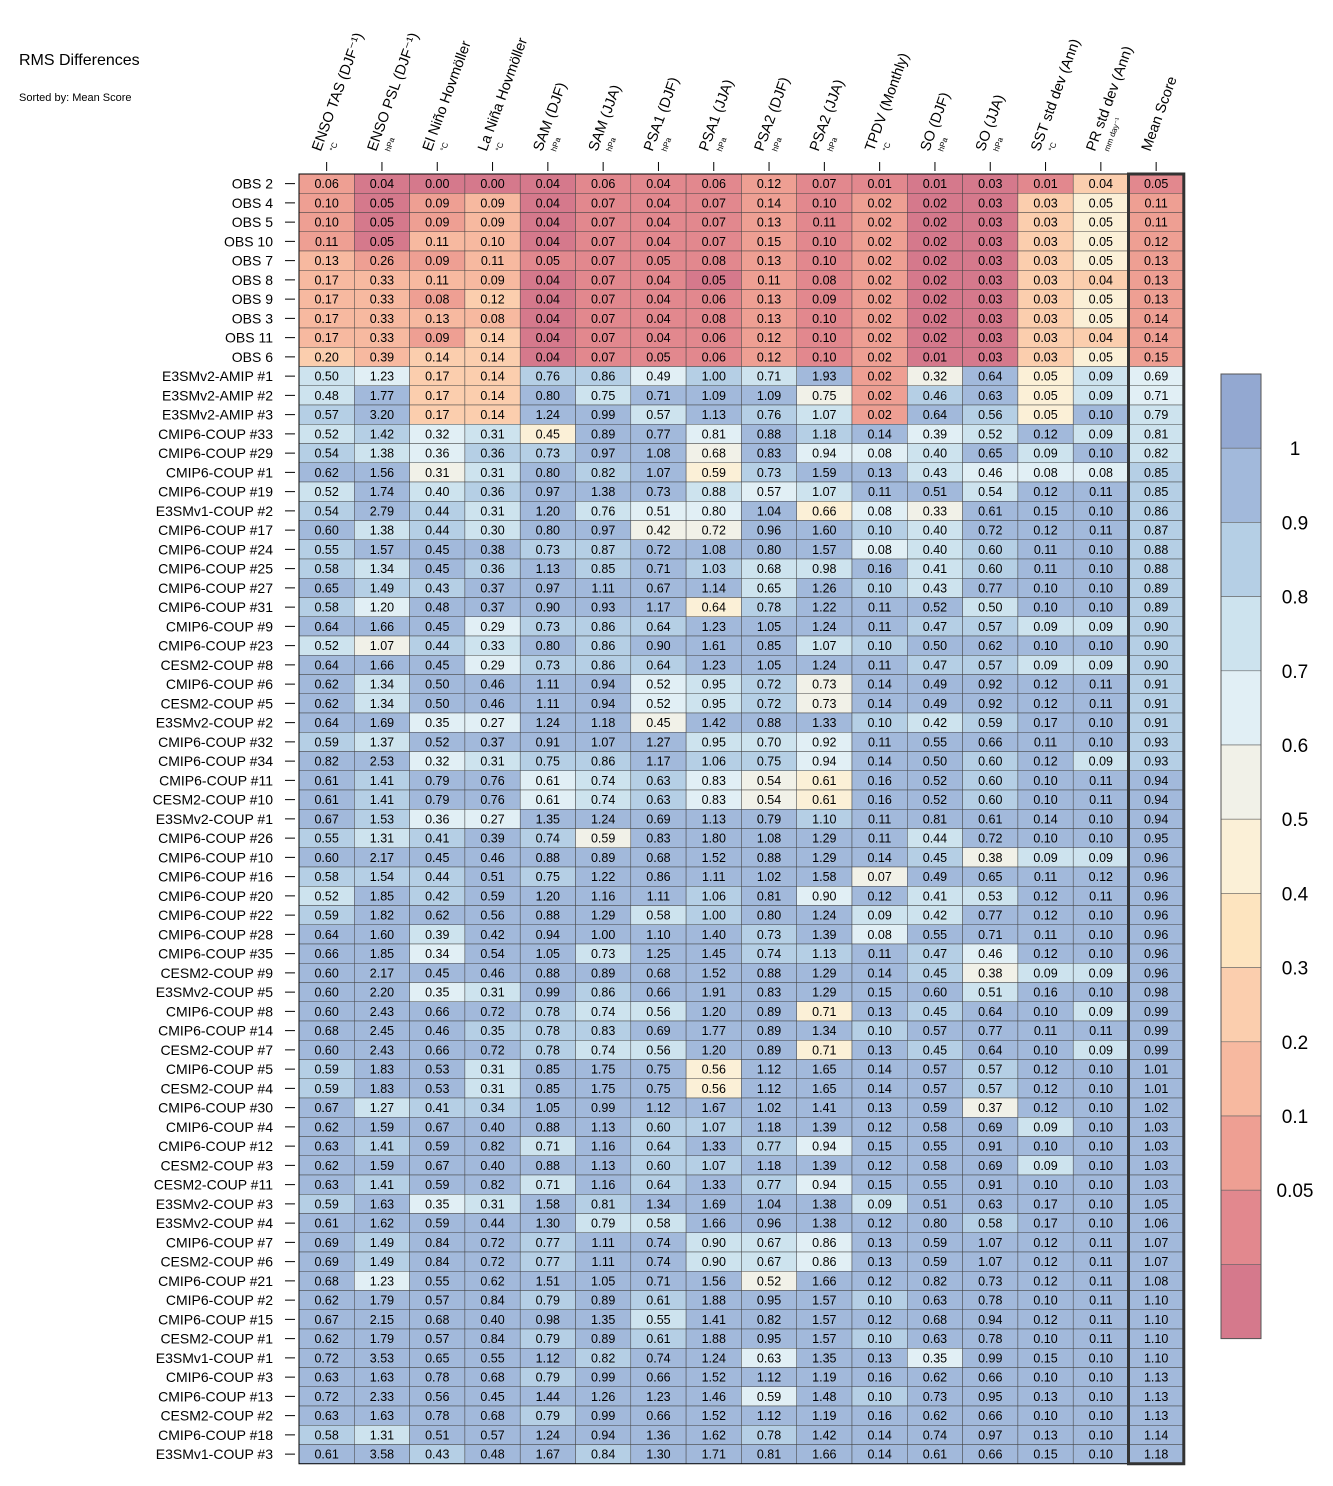 The width and height of the screenshot is (1333, 1486). Describe the element at coordinates (326, 1070) in the screenshot. I see `cell-value-label: 0.59` at that location.